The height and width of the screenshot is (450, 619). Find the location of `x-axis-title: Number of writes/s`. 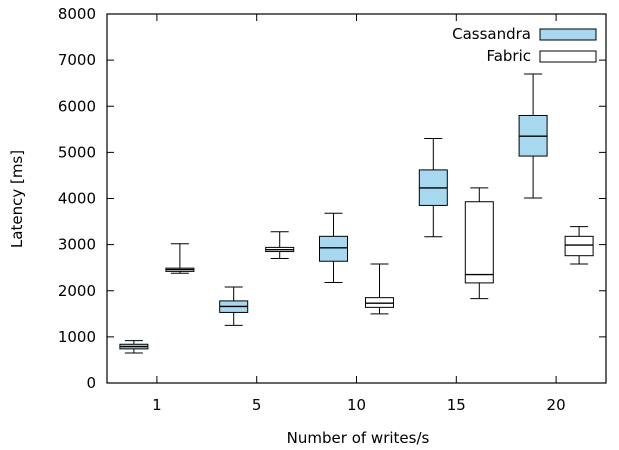

x-axis-title: Number of writes/s is located at coordinates (358, 438).